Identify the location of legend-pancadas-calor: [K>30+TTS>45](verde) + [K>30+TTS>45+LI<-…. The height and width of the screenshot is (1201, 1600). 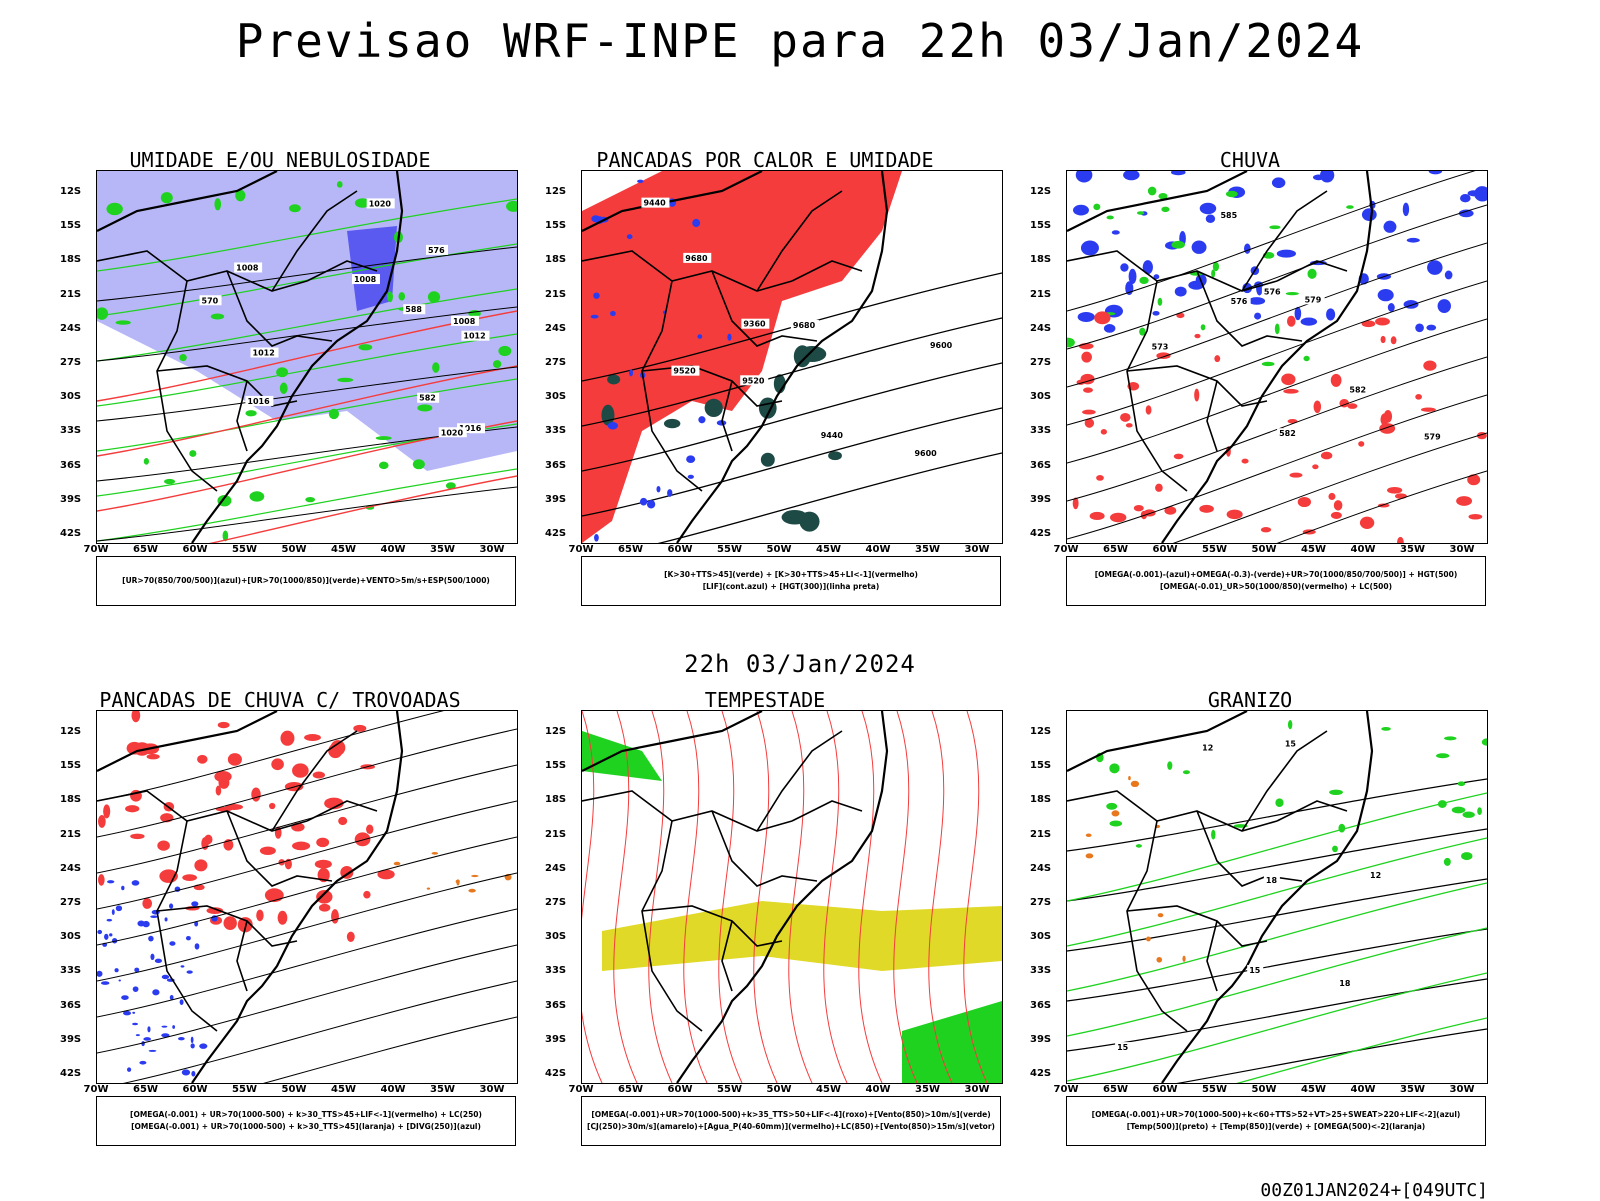
(791, 581).